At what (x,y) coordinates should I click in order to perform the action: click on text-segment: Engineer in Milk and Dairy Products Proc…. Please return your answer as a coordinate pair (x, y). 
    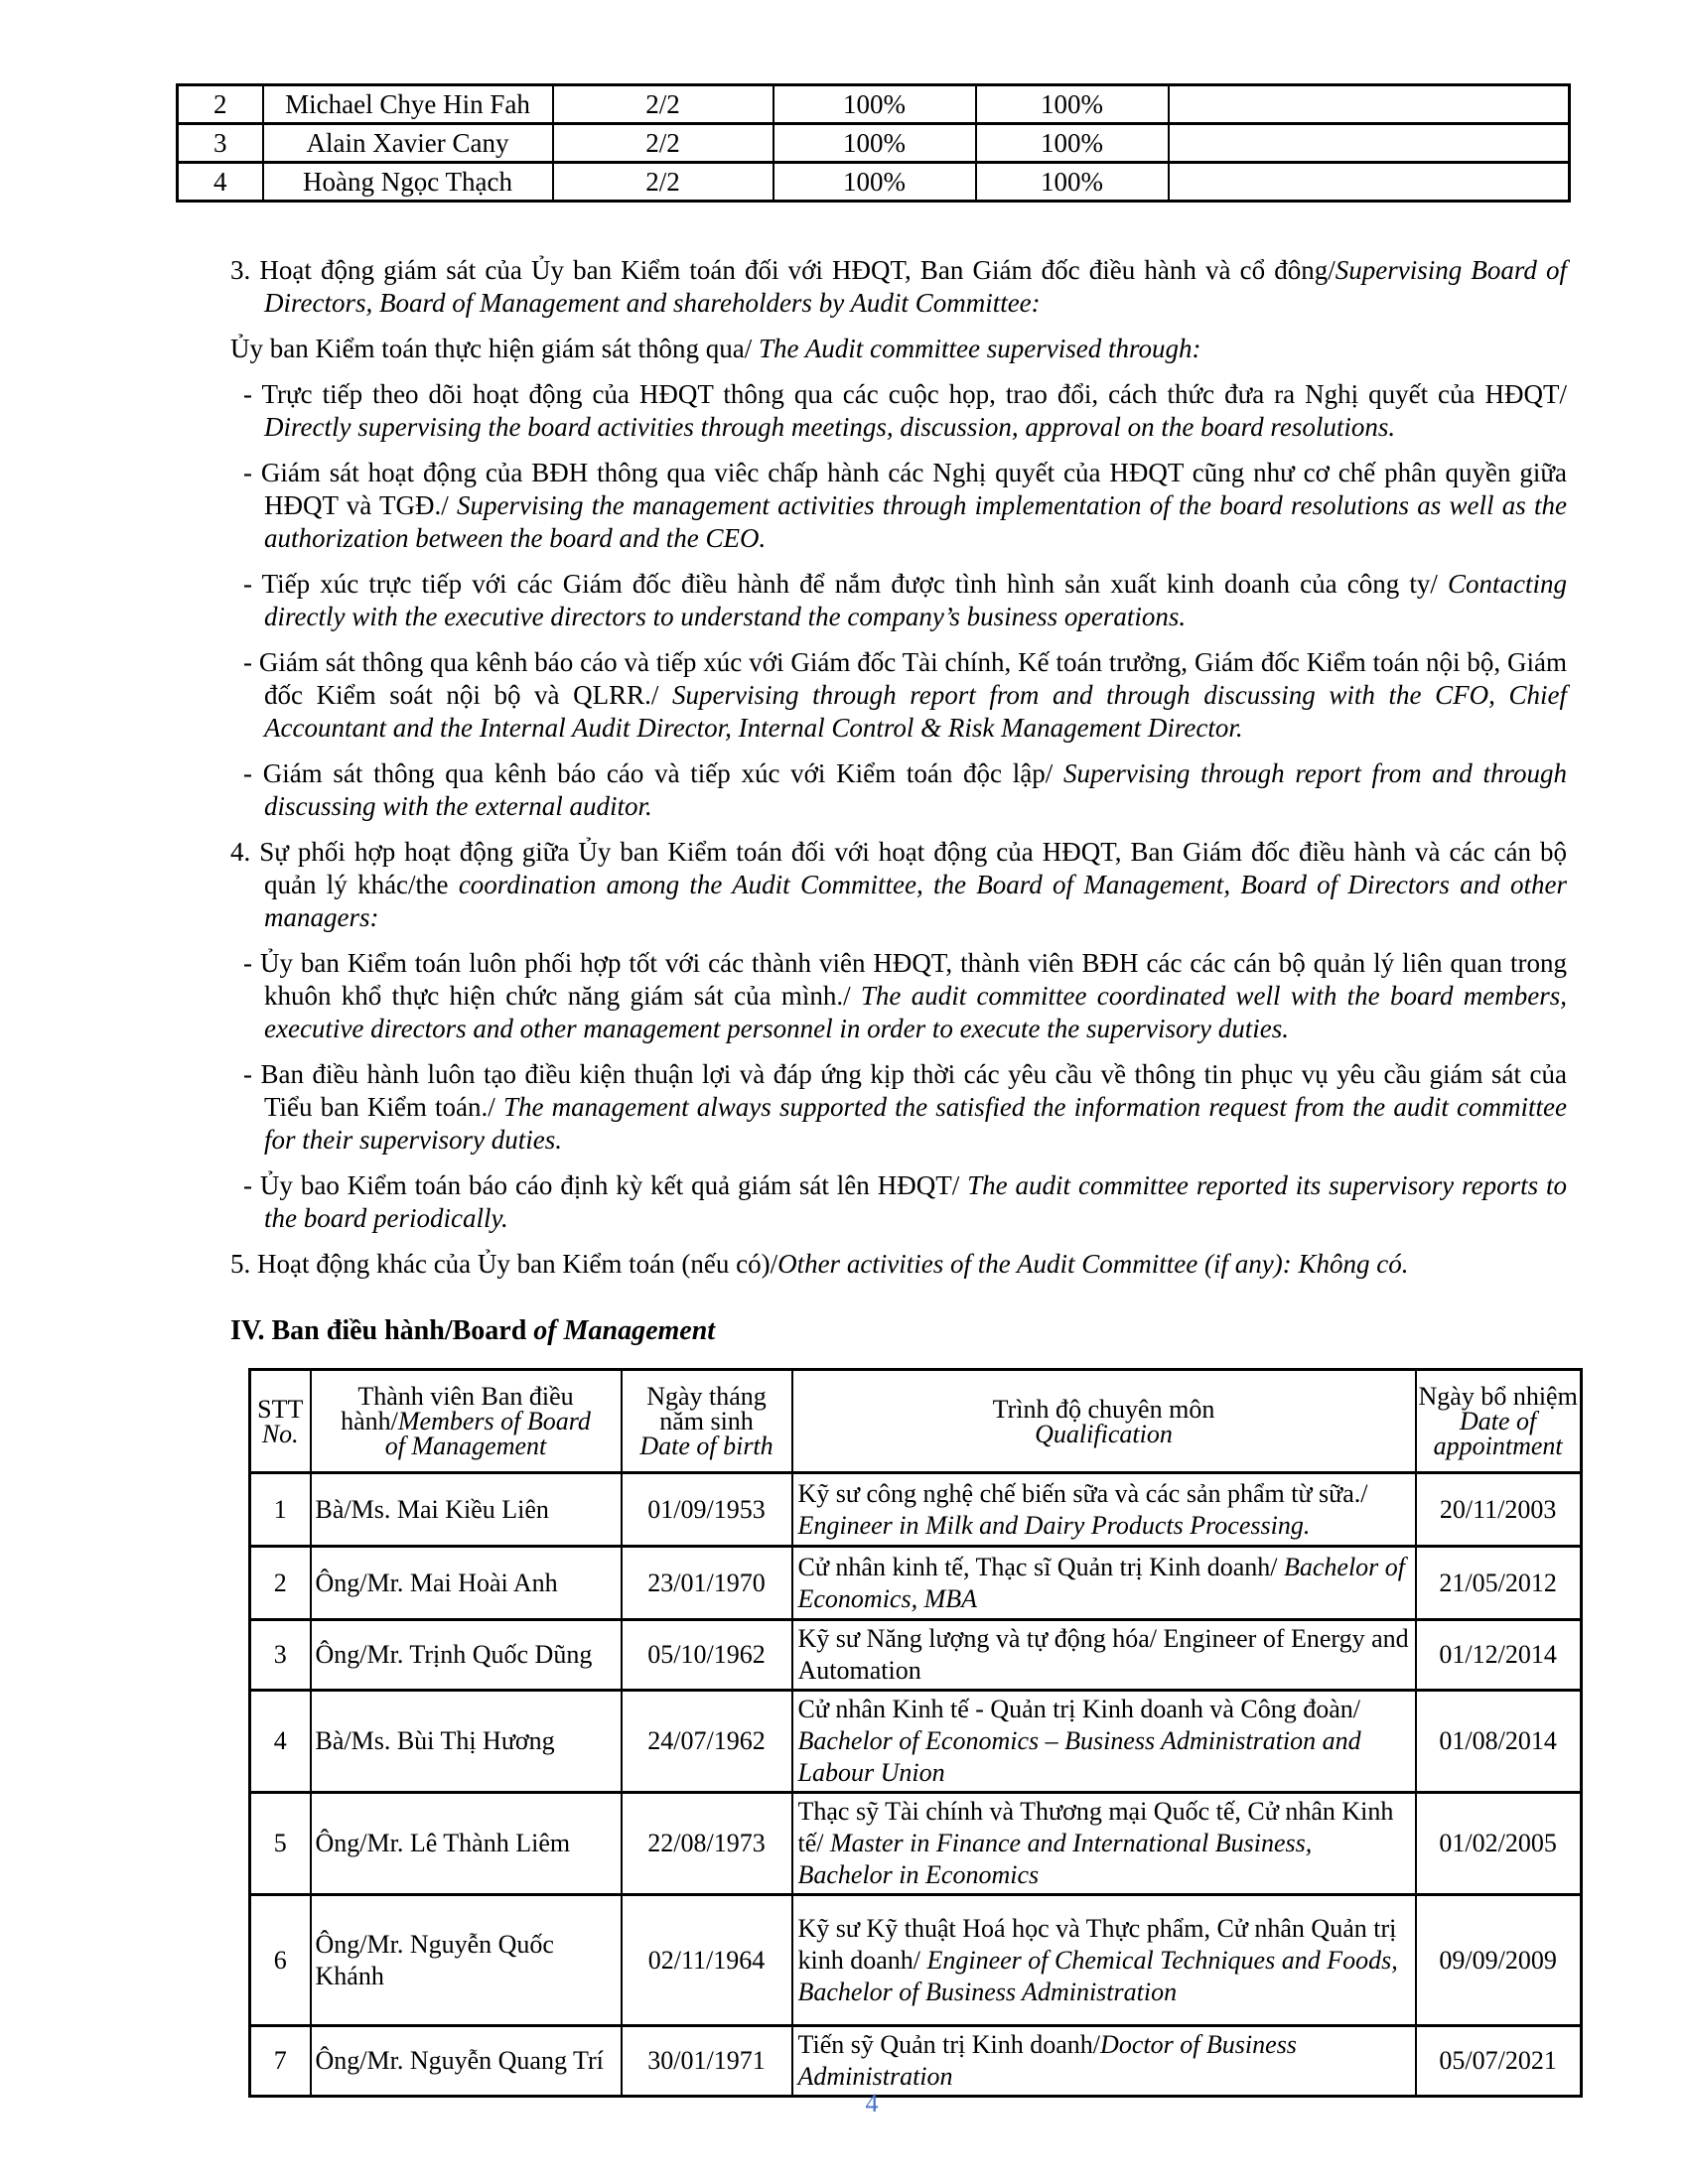
    Looking at the image, I should click on (1054, 1525).